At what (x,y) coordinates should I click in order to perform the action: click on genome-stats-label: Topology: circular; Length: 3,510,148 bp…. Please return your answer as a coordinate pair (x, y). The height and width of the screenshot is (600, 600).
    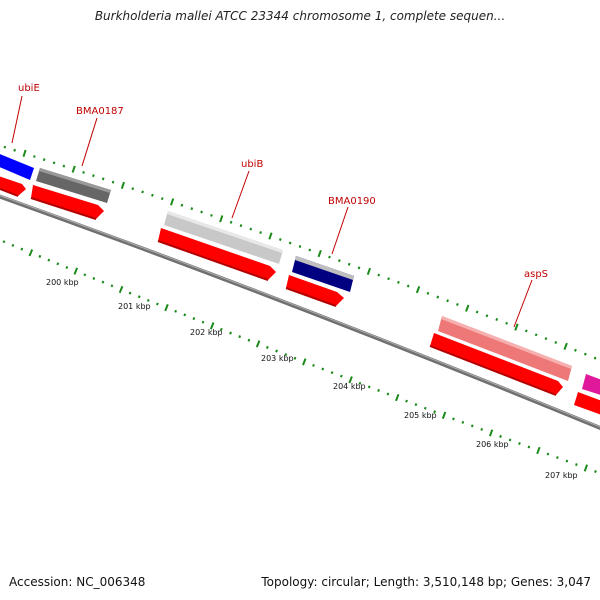
    Looking at the image, I should click on (426, 582).